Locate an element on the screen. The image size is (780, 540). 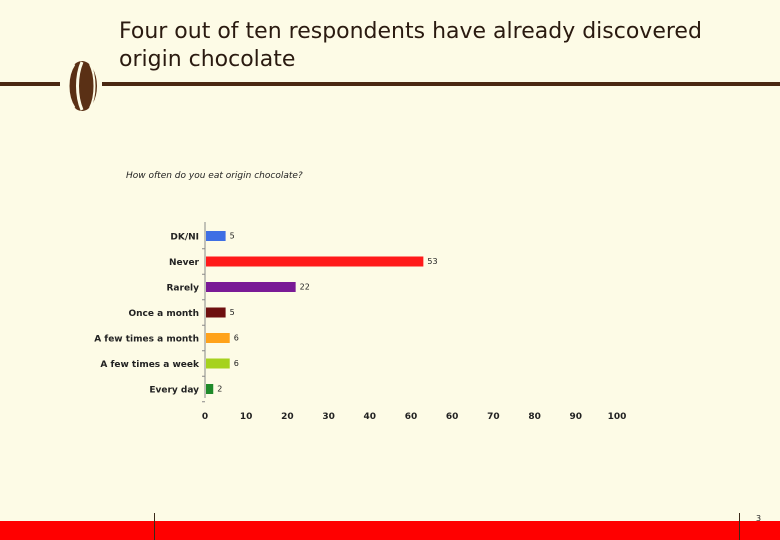
category-label: Never is located at coordinates (184, 263).